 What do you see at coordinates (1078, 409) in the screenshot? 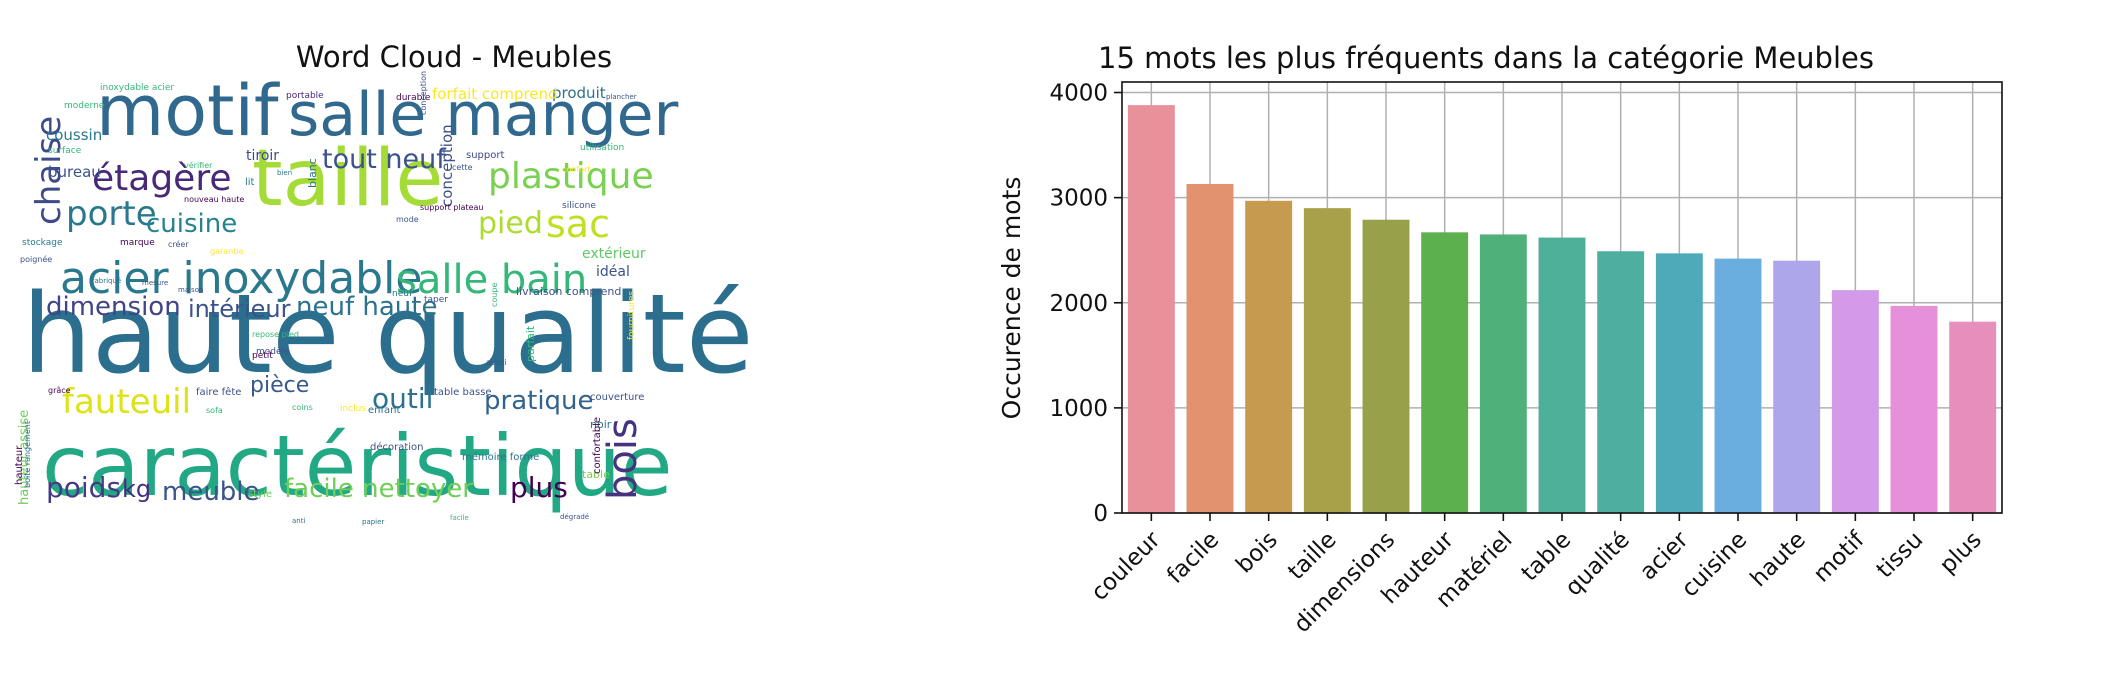
I see `y-tick-label: 1000` at bounding box center [1078, 409].